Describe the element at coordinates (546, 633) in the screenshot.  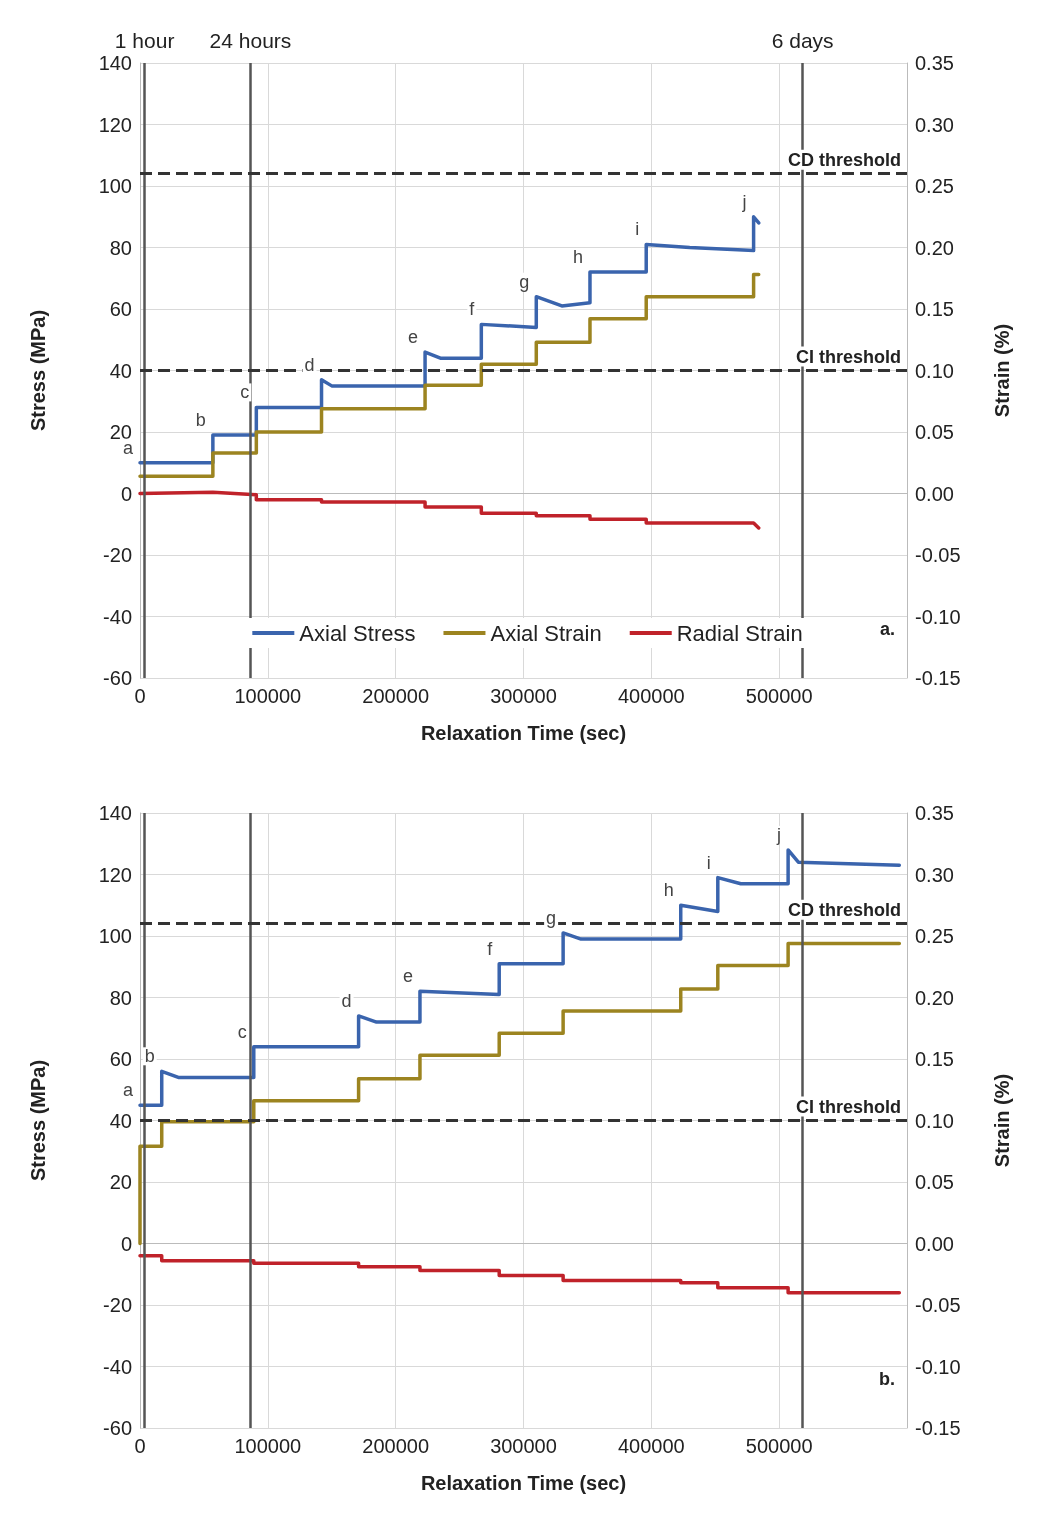
I see `legend-label: Axial Strain` at that location.